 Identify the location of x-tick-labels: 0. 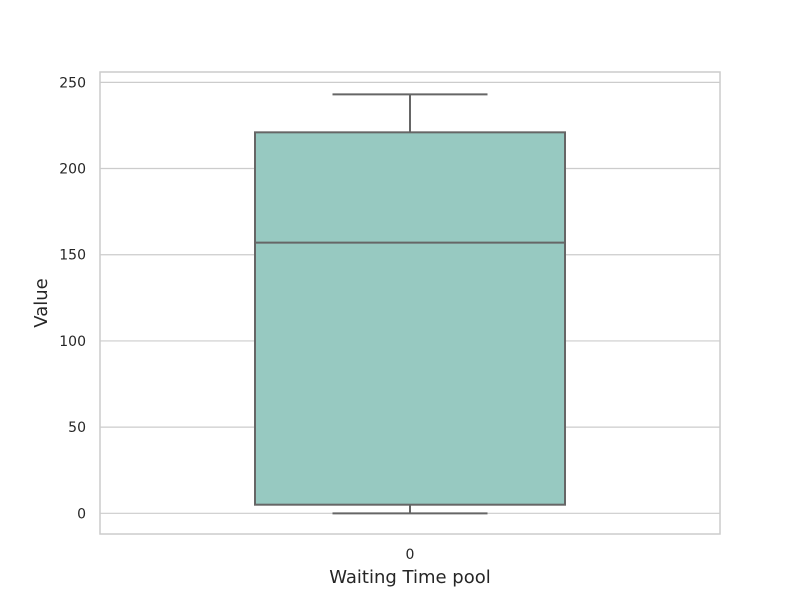
(410, 555).